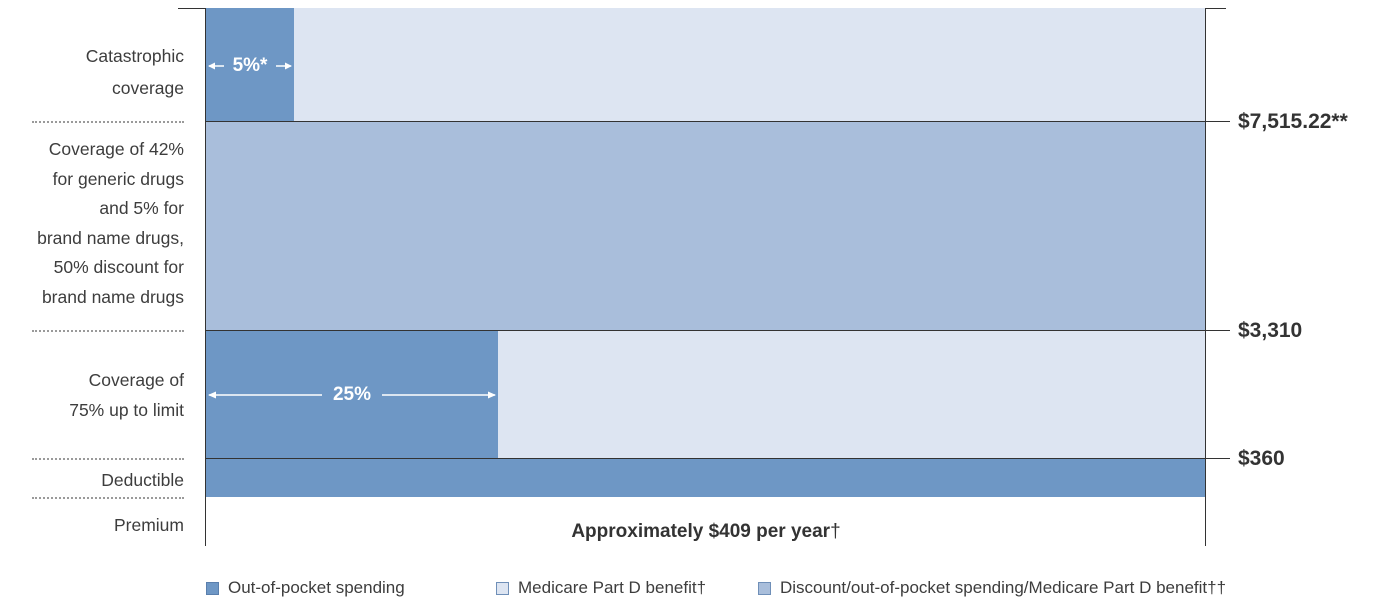 The height and width of the screenshot is (600, 1396). Describe the element at coordinates (835, 531) in the screenshot. I see `premium-dagger: †` at that location.